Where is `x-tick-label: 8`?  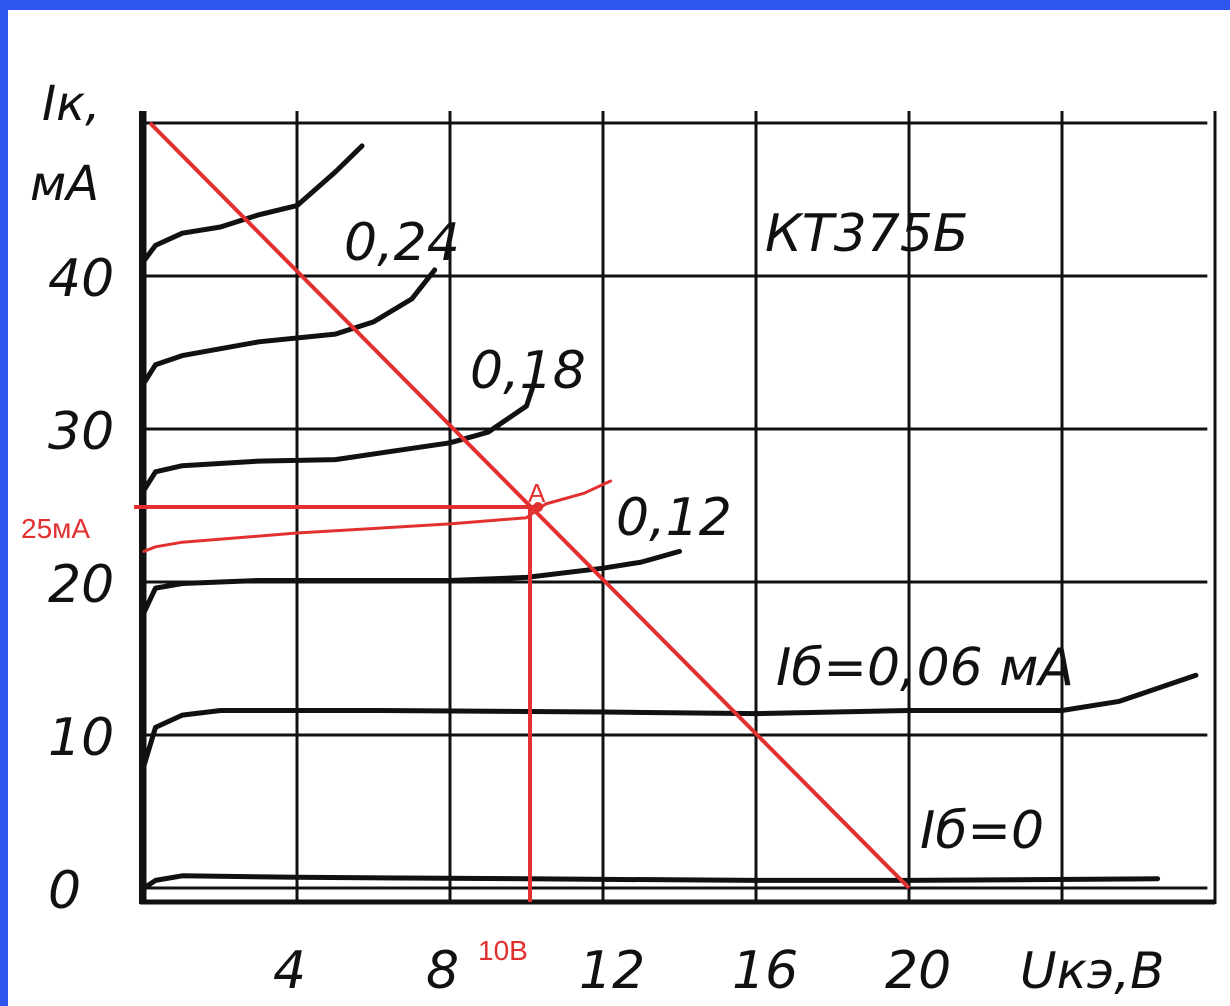
x-tick-label: 8 is located at coordinates (442, 971).